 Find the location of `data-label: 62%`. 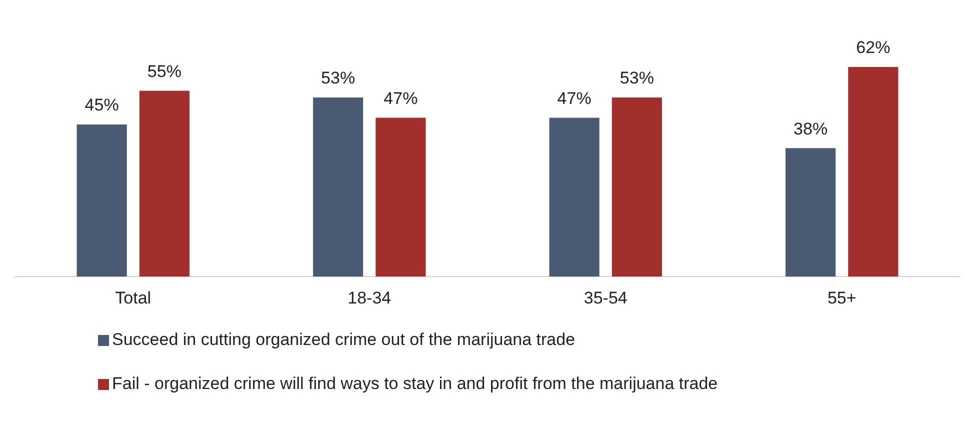

data-label: 62% is located at coordinates (873, 48).